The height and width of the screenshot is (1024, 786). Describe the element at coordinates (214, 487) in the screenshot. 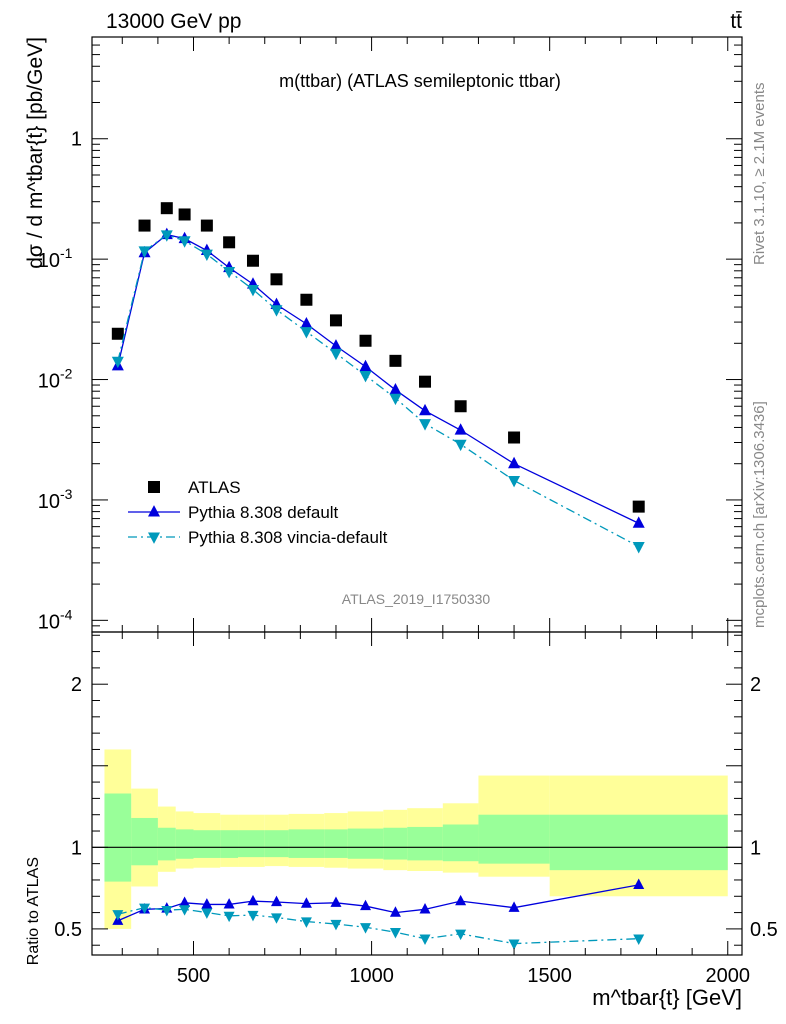

I see `legend-label: ATLAS` at that location.